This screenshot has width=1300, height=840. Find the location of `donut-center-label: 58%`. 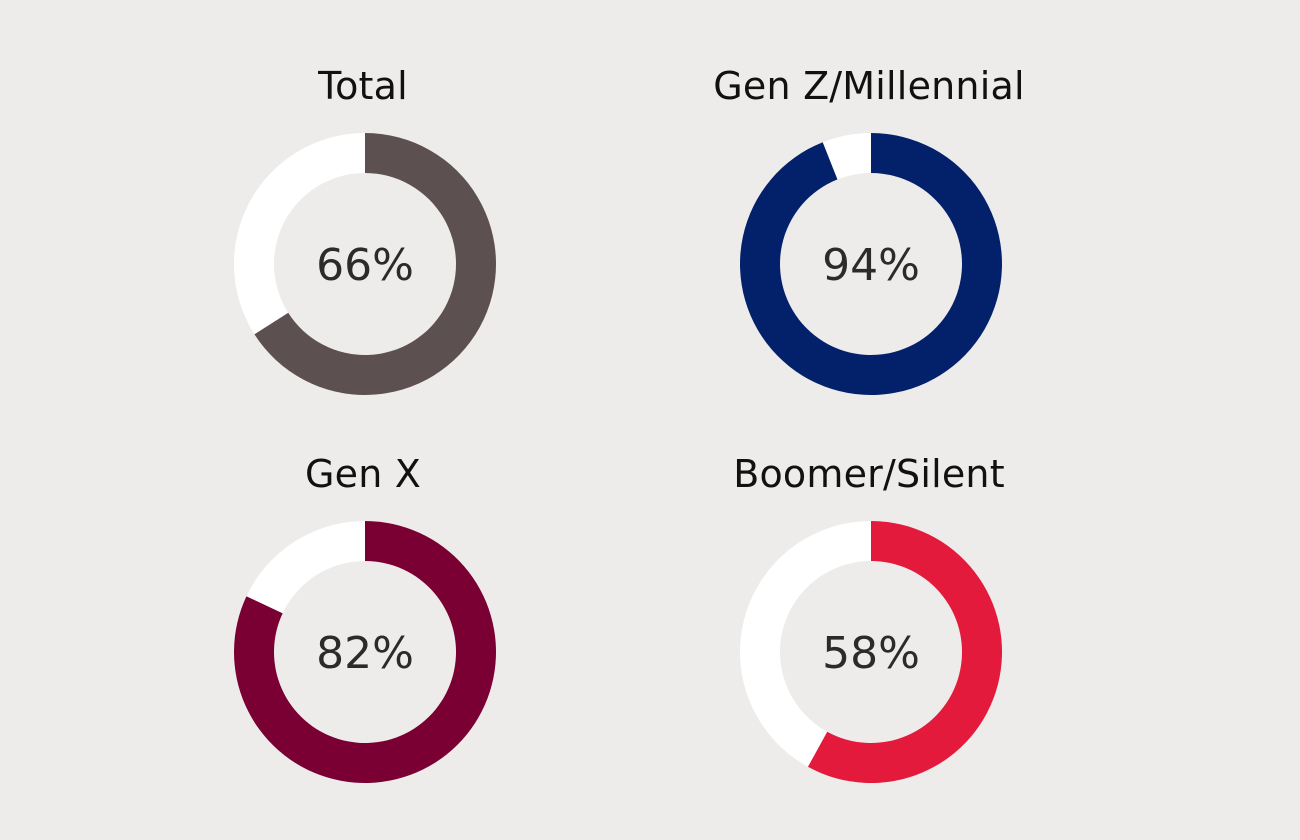

donut-center-label: 58% is located at coordinates (871, 653).